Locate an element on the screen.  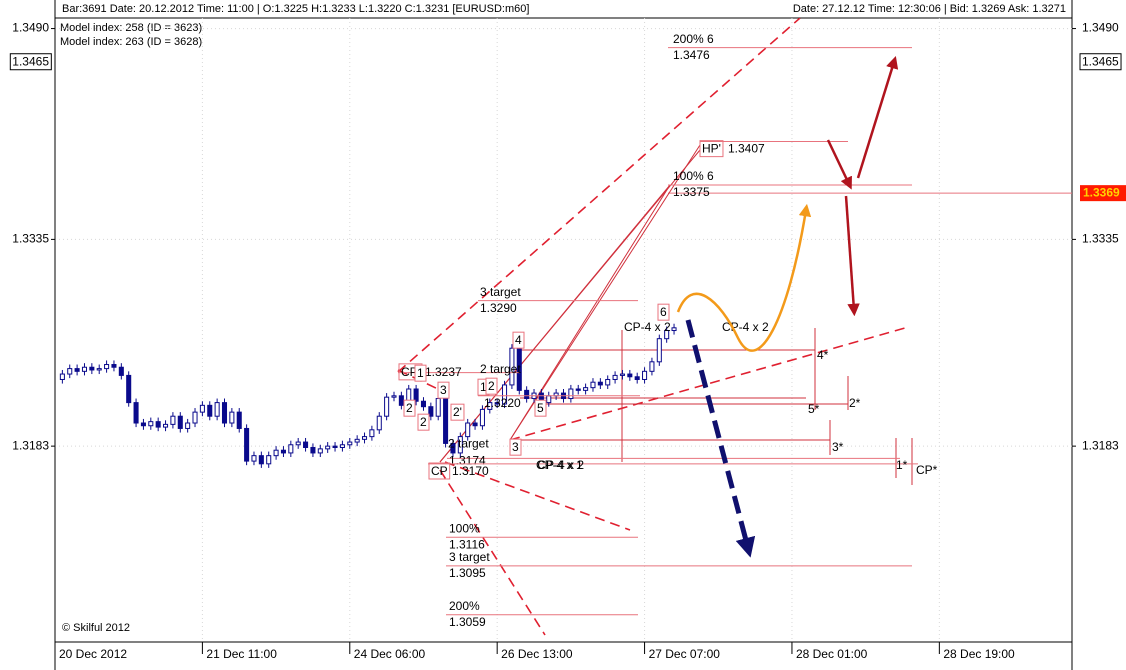
level-value: 1.3095 is located at coordinates (467, 573).